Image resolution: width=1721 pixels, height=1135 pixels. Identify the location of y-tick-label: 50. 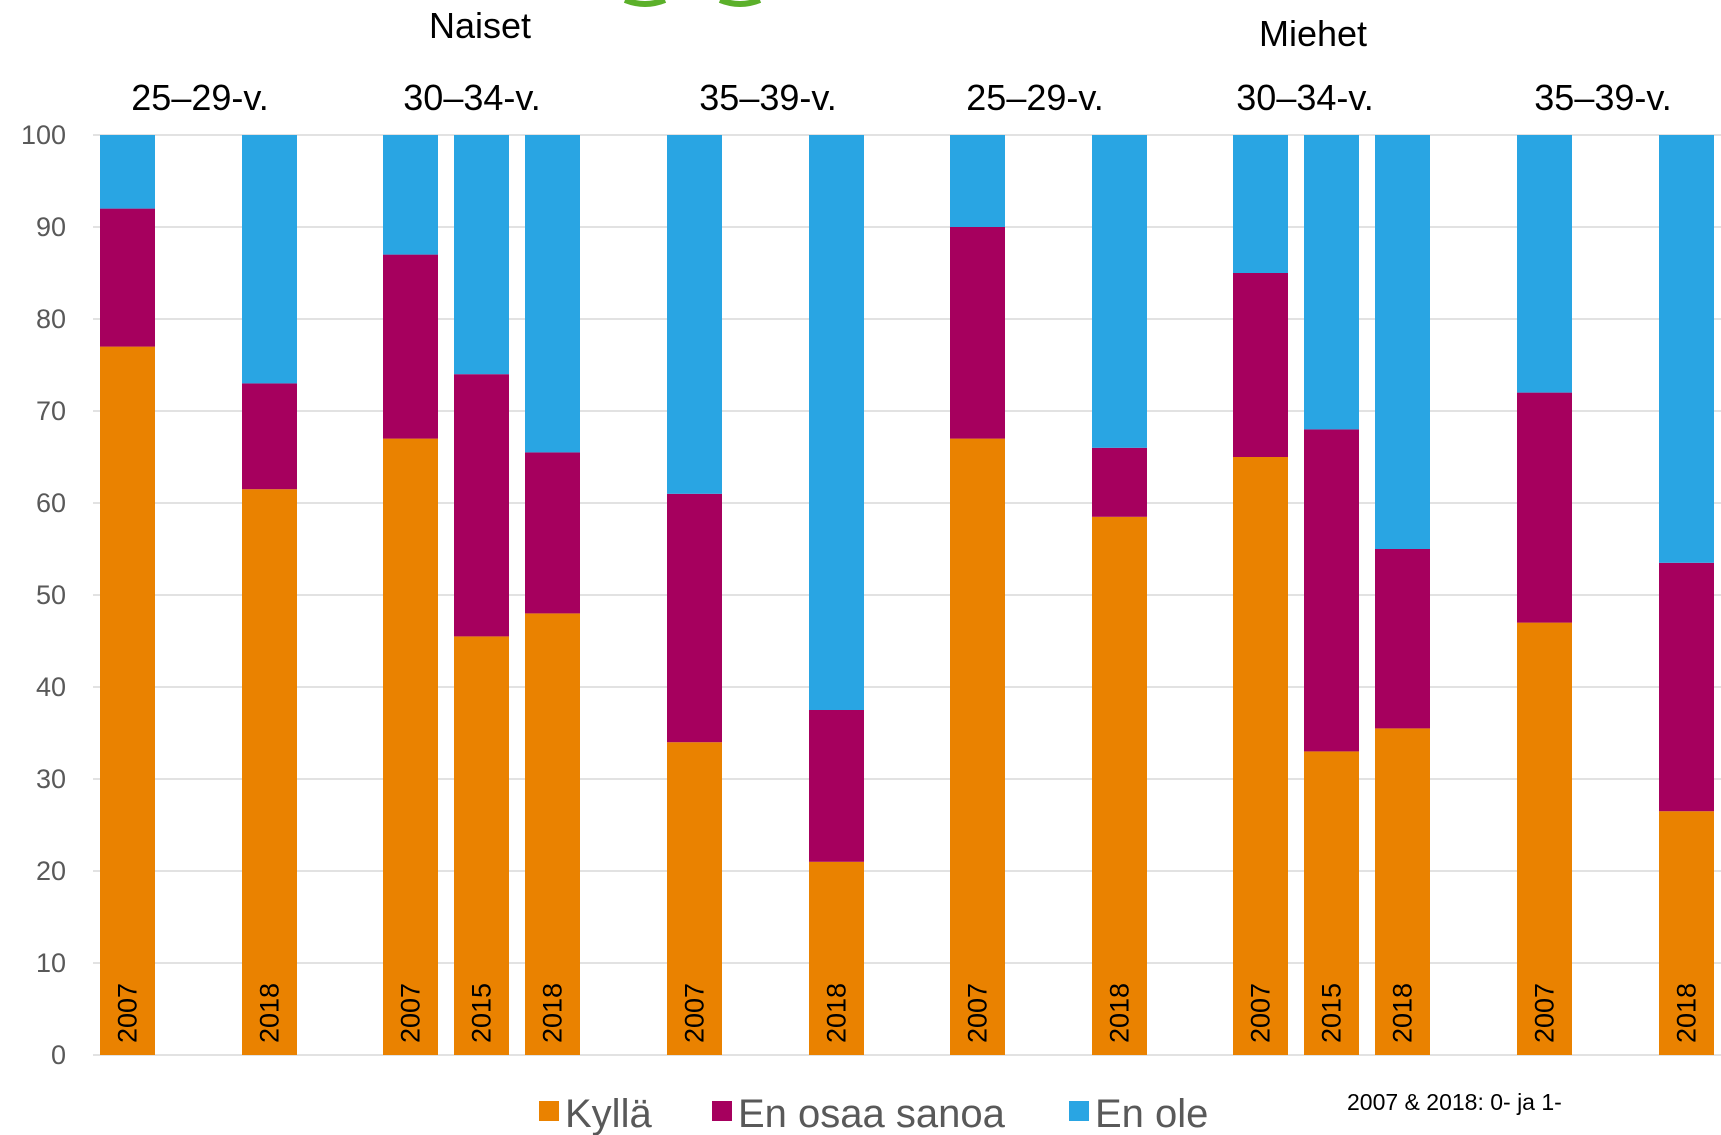
(51, 595).